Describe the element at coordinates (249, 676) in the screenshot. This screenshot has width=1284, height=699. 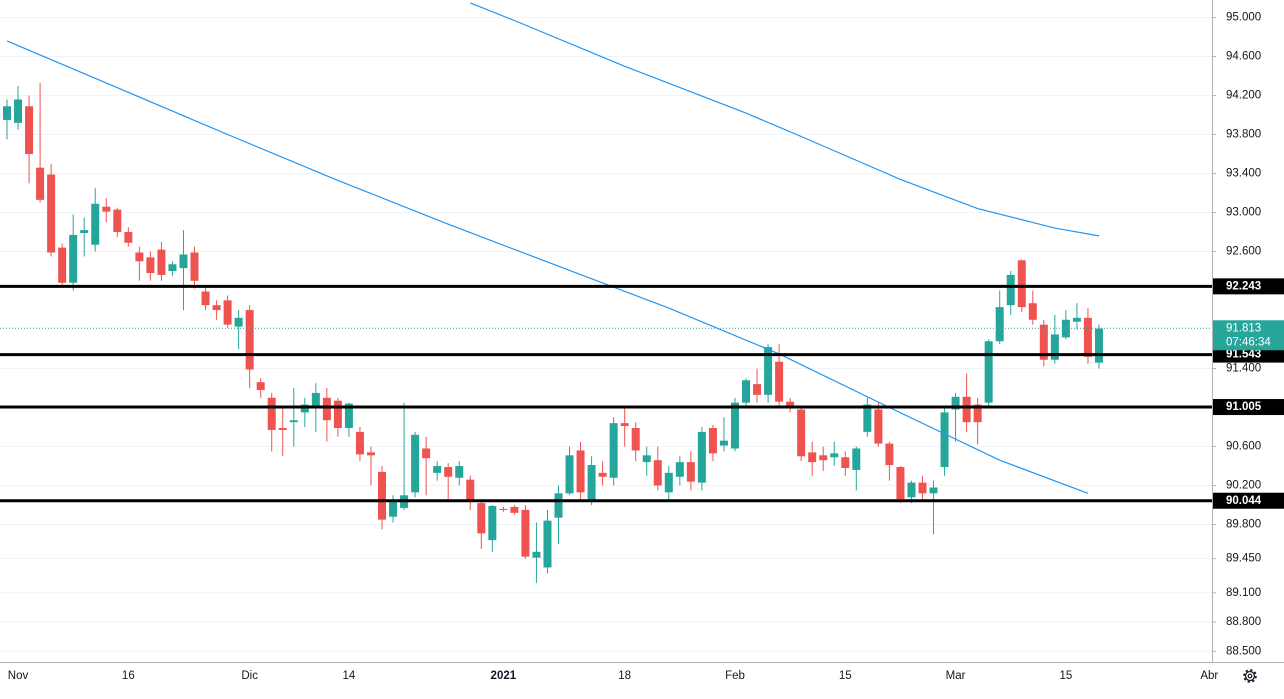
I see `x-tick-label: Dic` at that location.